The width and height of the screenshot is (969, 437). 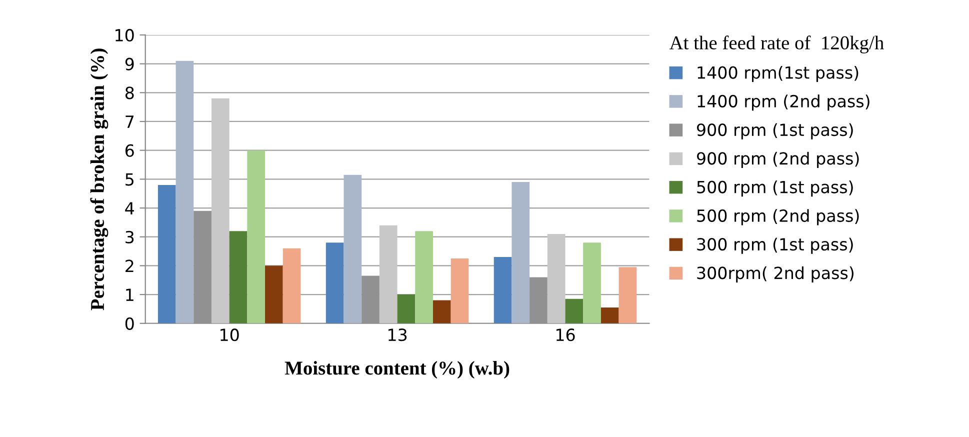 I want to click on legend-title: At the feed rate of 120kg/h, so click(x=776, y=45).